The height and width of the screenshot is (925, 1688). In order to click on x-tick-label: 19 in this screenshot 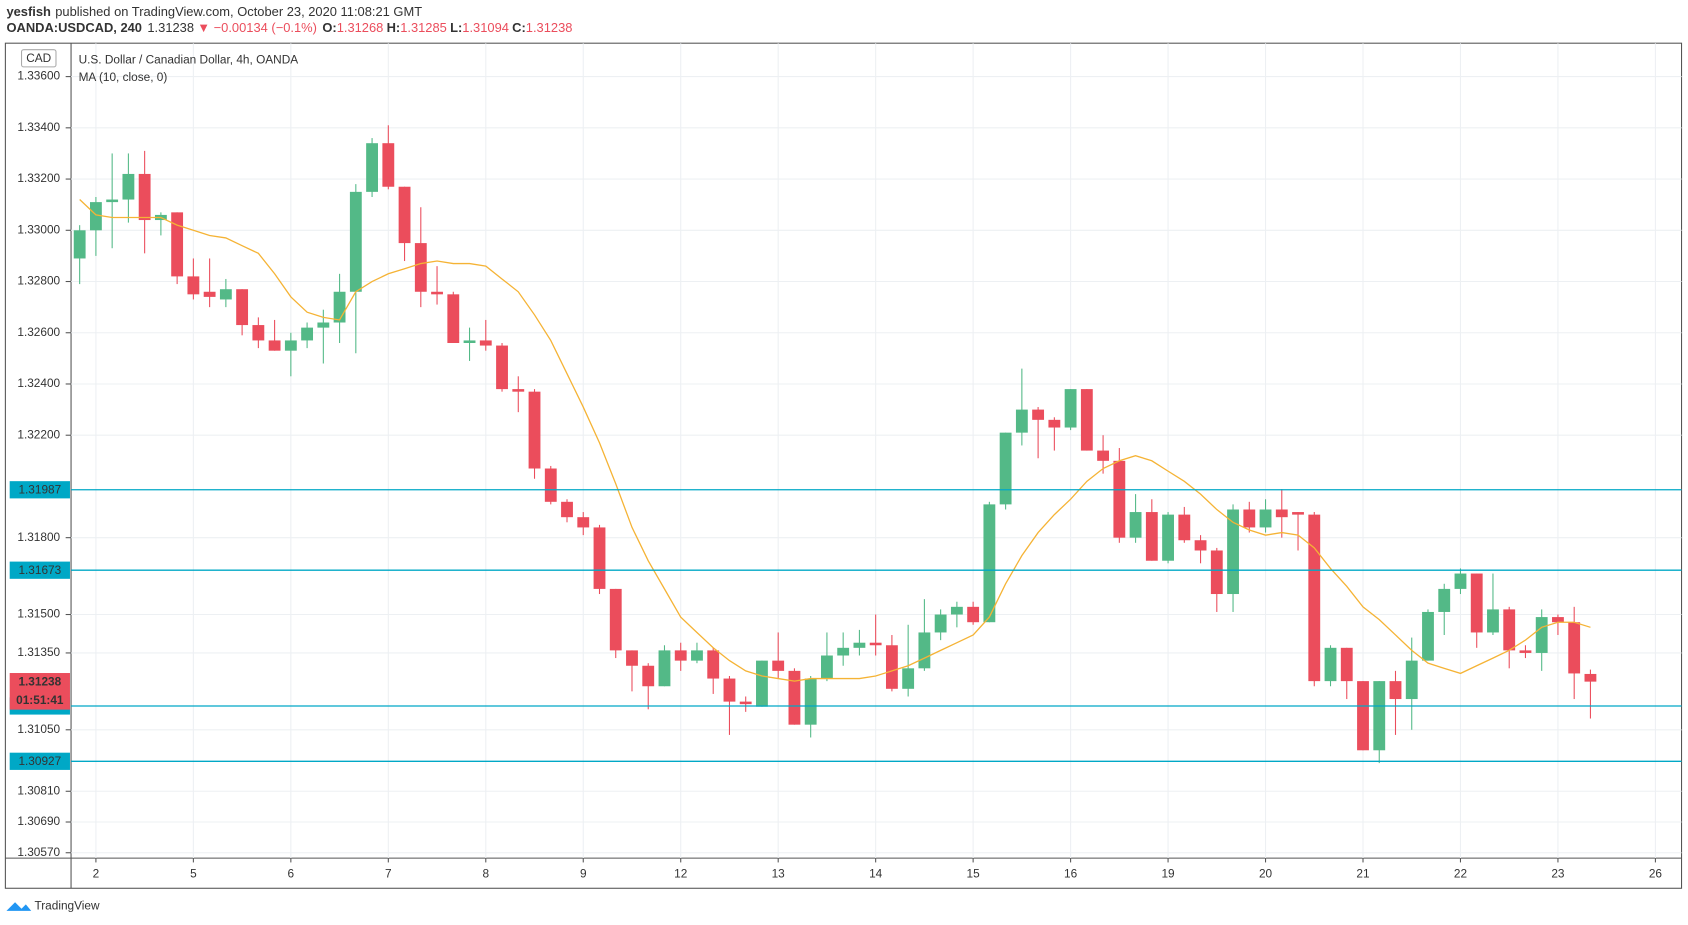, I will do `click(1168, 873)`.